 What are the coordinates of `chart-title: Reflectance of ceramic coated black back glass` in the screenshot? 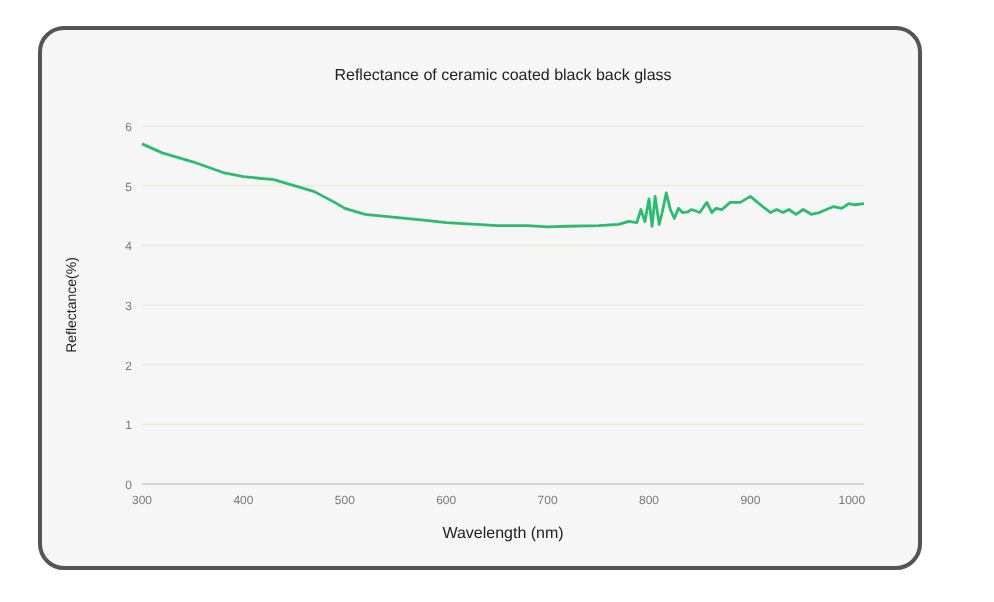 It's located at (503, 75).